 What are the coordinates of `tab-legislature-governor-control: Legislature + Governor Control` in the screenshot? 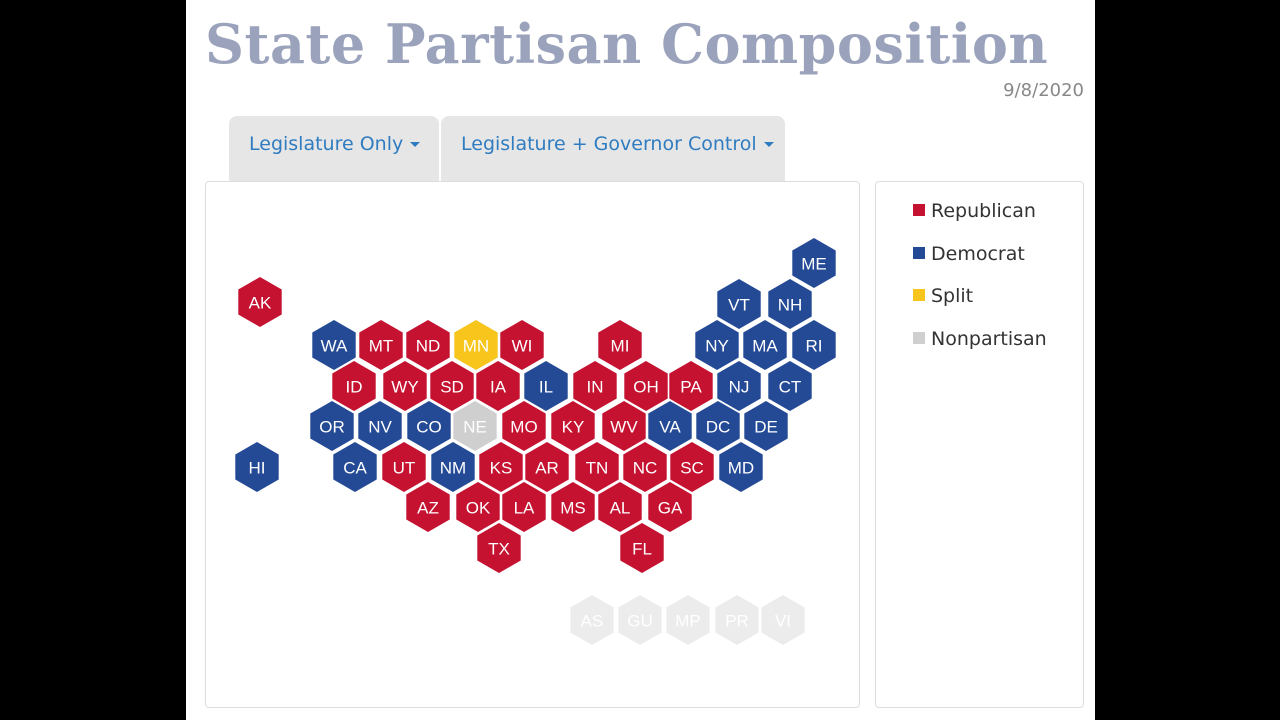 It's located at (613, 149).